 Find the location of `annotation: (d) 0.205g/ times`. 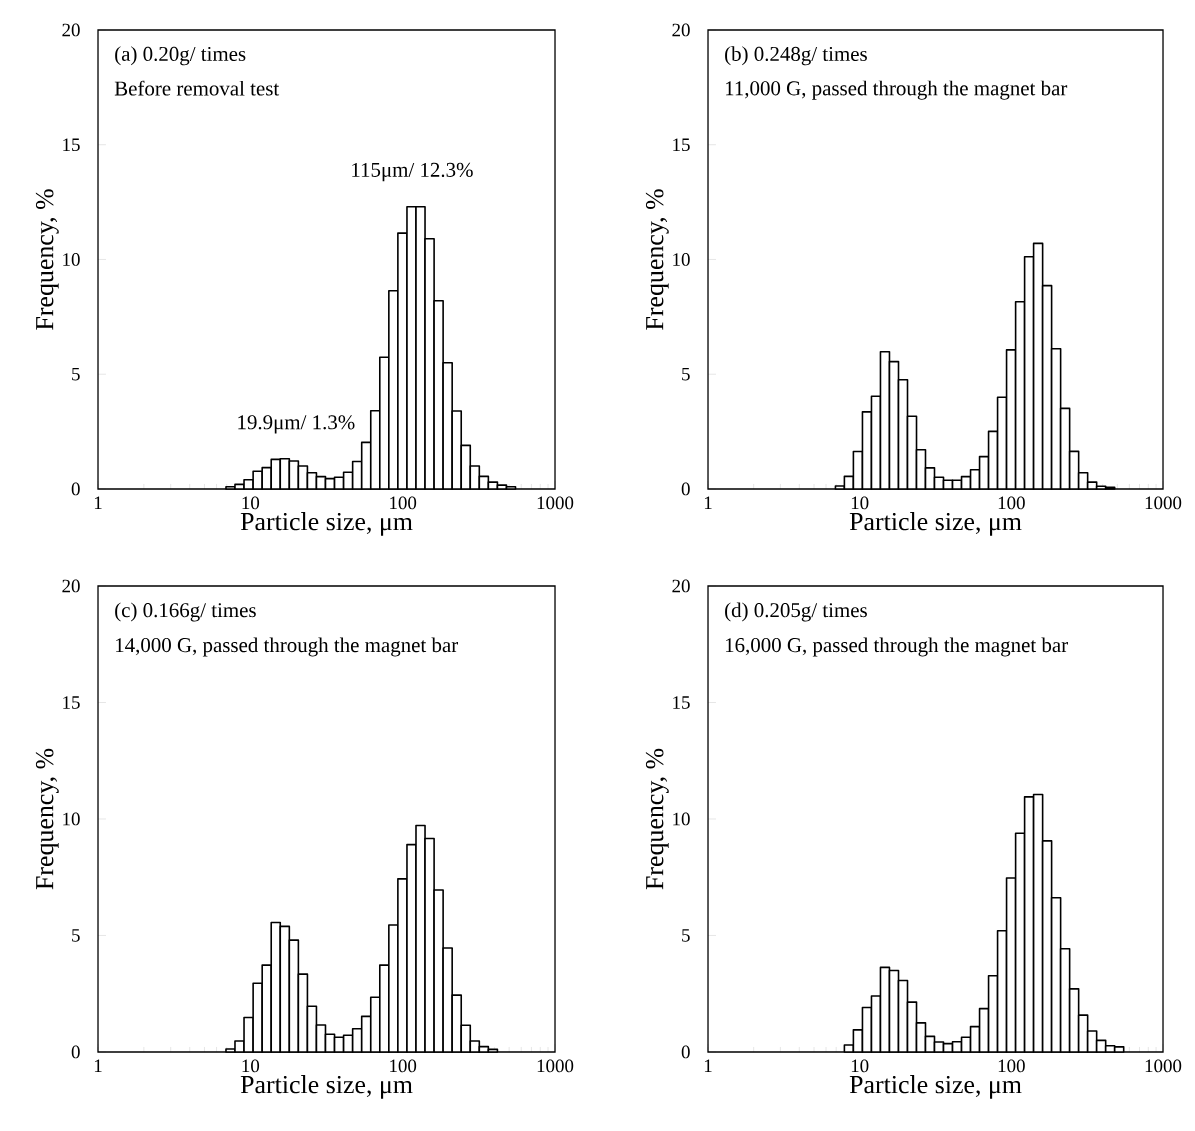

annotation: (d) 0.205g/ times is located at coordinates (796, 612).